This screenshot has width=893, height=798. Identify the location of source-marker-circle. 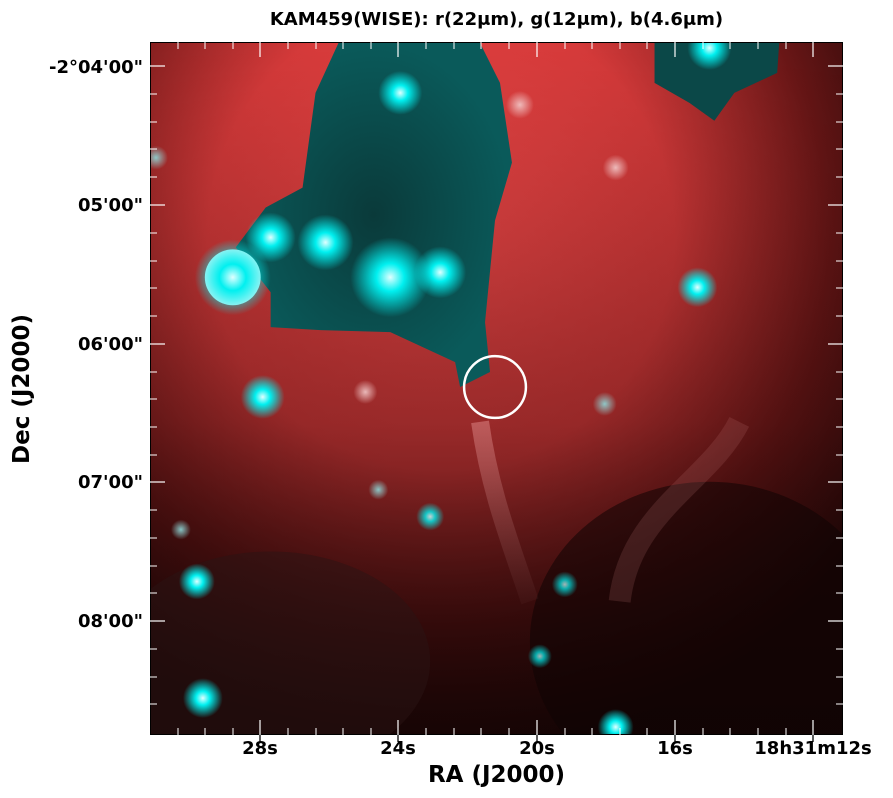
(495, 387).